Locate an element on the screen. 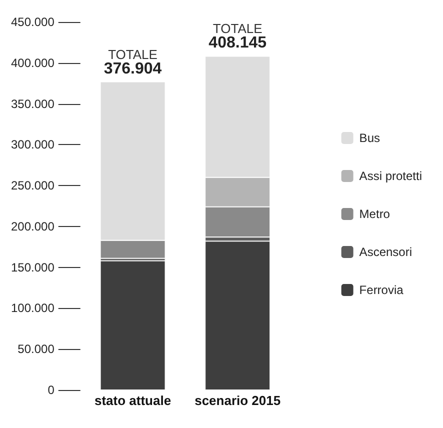 Image resolution: width=443 pixels, height=428 pixels. legend-label: Assi protetti is located at coordinates (390, 176).